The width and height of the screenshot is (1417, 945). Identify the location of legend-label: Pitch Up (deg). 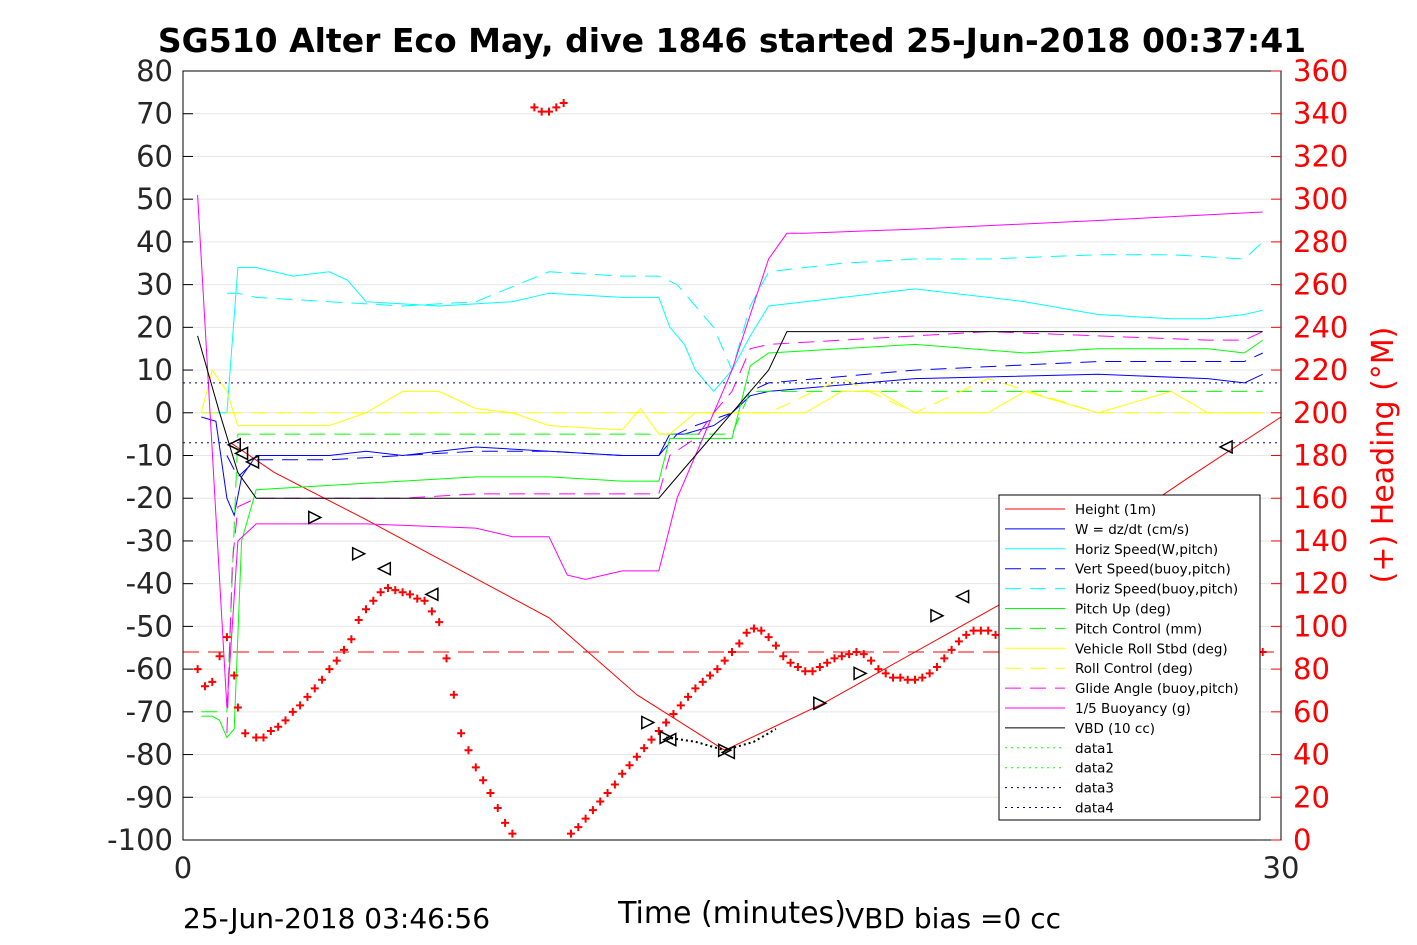
(1123, 610).